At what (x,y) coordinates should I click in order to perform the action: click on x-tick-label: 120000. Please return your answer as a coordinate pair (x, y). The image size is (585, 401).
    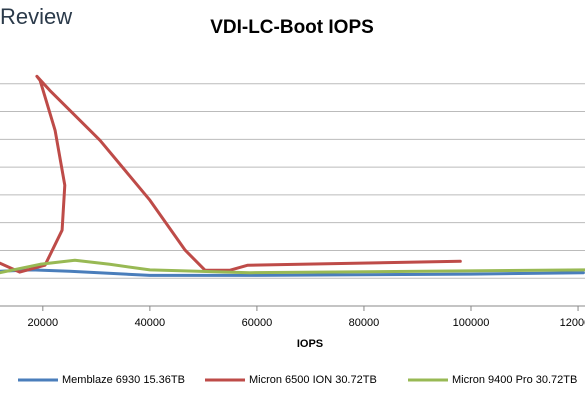
    Looking at the image, I should click on (572, 323).